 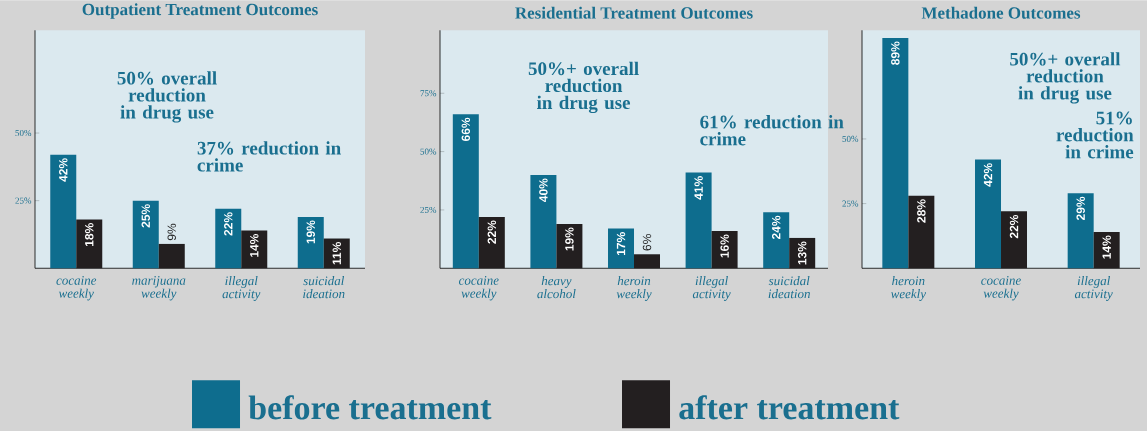 What do you see at coordinates (370, 407) in the screenshot?
I see `legend-label: before treatment` at bounding box center [370, 407].